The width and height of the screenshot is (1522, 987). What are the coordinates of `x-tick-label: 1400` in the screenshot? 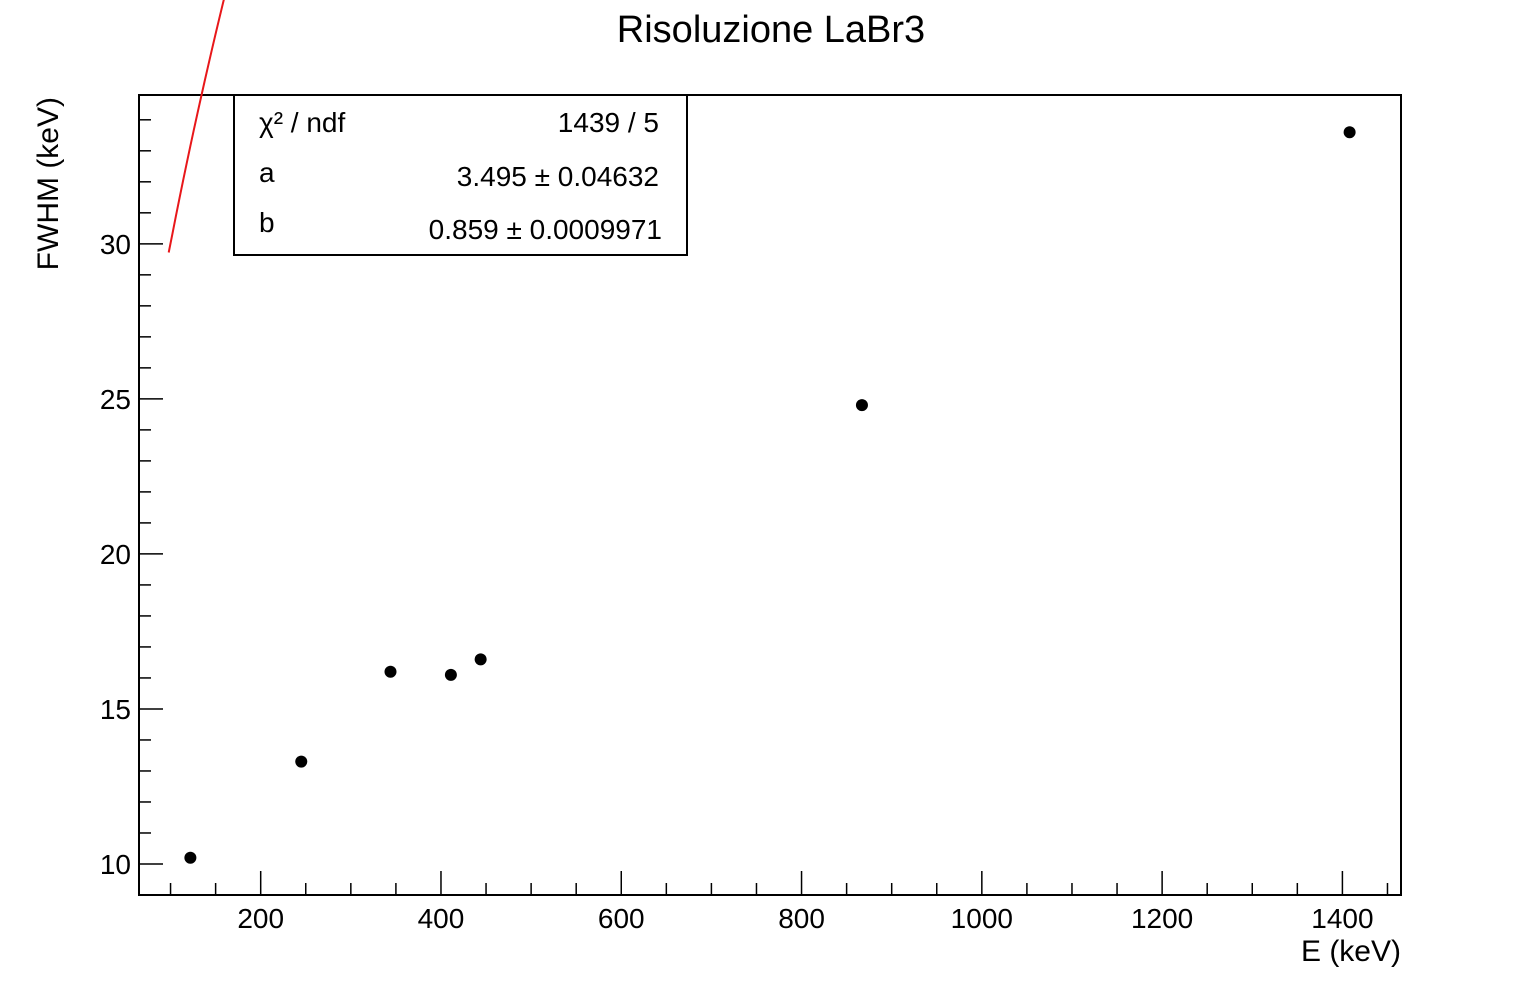 It's located at (1342, 918).